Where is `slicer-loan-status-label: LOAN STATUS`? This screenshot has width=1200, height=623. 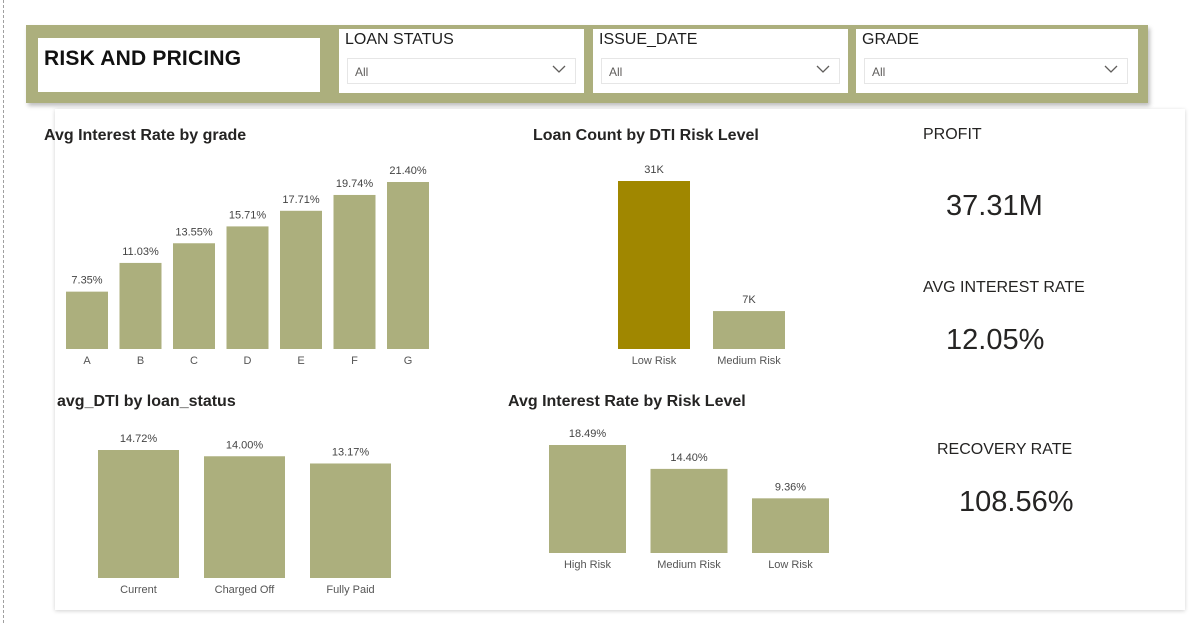
slicer-loan-status-label: LOAN STATUS is located at coordinates (399, 39).